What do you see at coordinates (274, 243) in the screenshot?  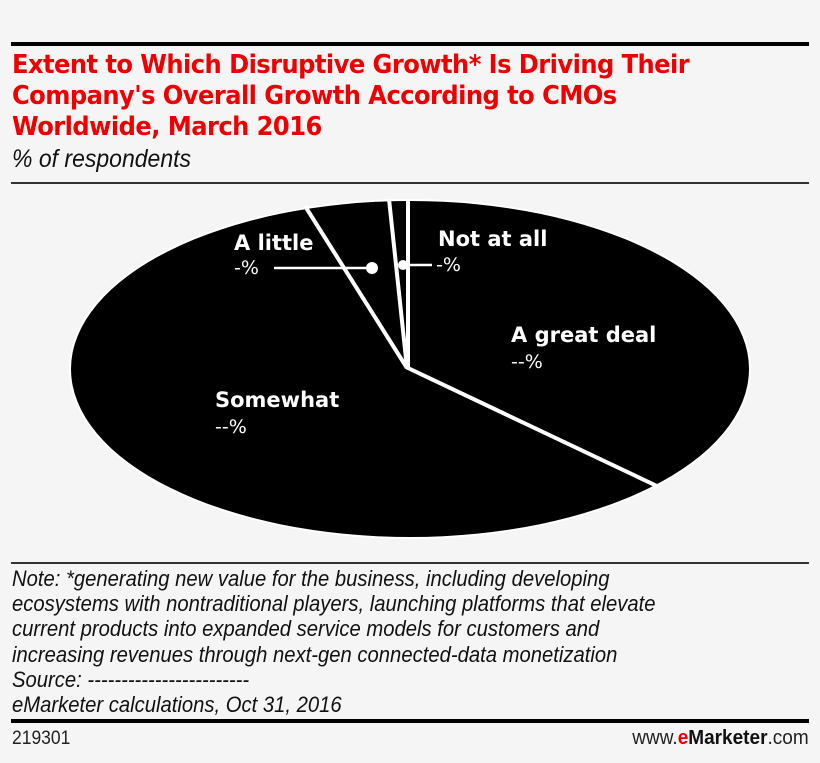 I see `label-a-little: A little` at bounding box center [274, 243].